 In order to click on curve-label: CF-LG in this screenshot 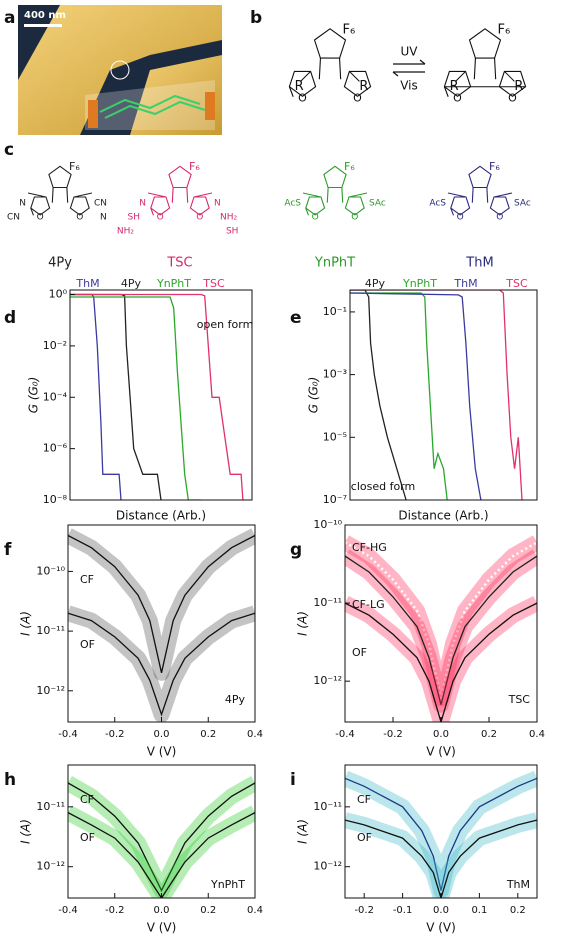, I will do `click(368, 604)`.